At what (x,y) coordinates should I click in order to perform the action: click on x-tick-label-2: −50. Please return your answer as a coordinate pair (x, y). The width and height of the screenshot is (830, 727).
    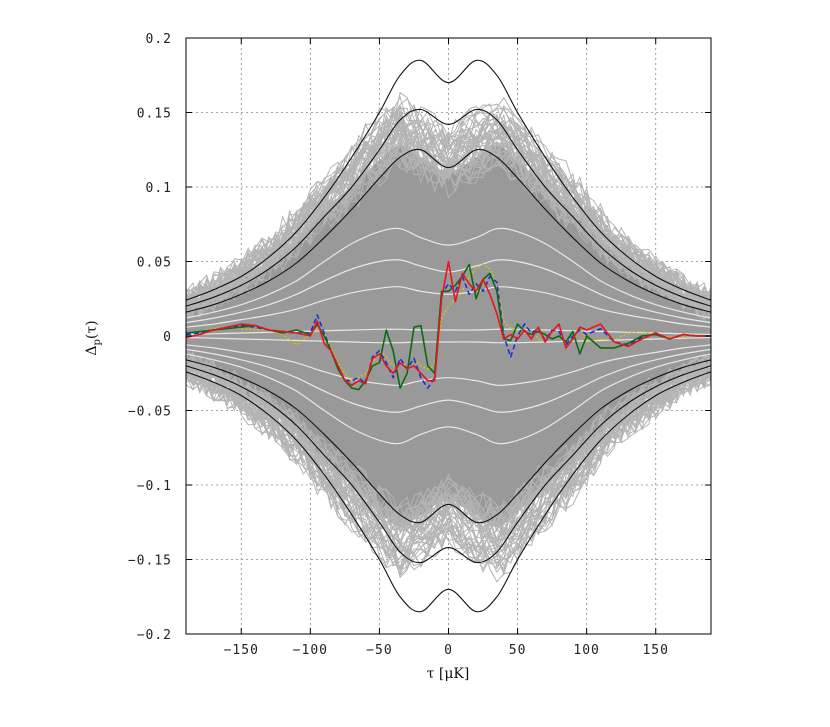
    Looking at the image, I should click on (379, 650).